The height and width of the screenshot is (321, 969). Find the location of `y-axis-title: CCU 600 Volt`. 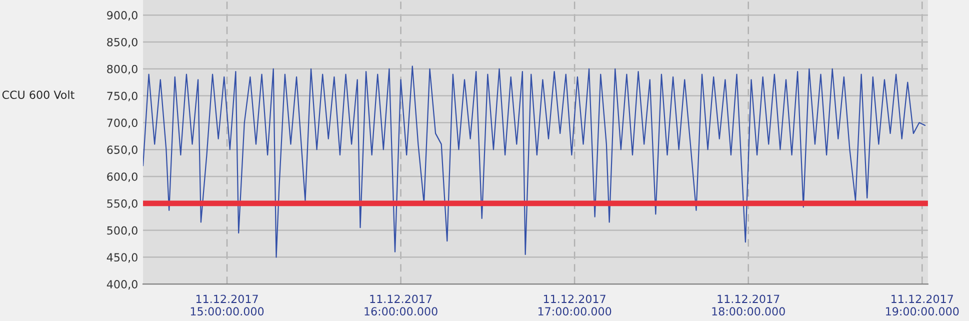

y-axis-title: CCU 600 Volt is located at coordinates (38, 94).